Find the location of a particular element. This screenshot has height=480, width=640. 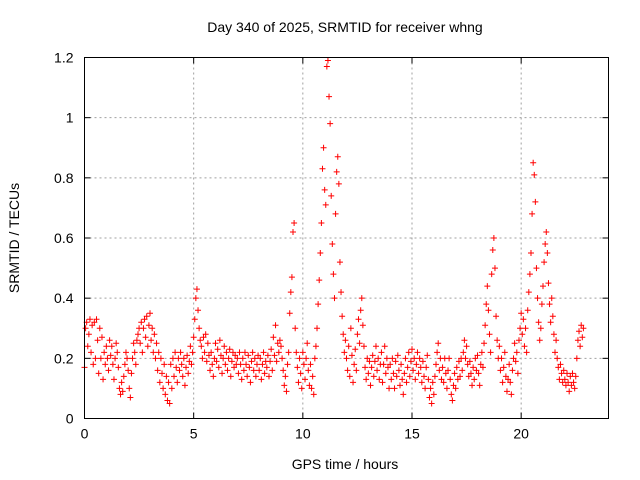

x-tick-label: 10 is located at coordinates (303, 434).